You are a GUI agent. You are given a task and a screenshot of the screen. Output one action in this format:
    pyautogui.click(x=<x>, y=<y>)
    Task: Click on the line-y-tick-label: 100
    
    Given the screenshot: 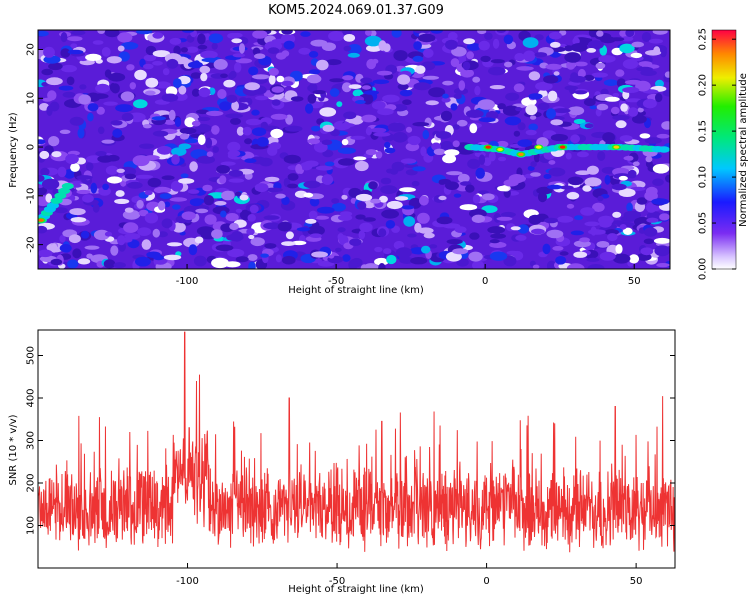 What is the action you would take?
    pyautogui.click(x=31, y=525)
    